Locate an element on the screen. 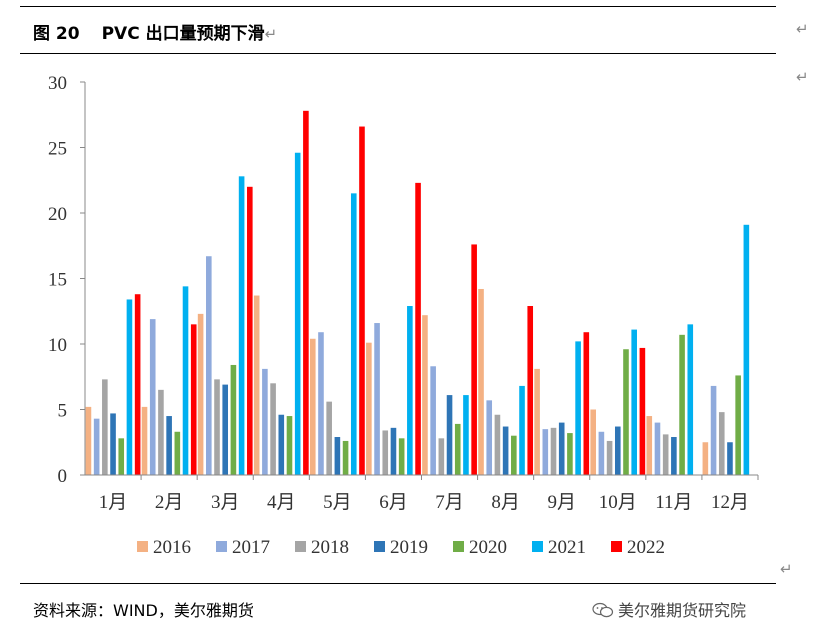 This screenshot has width=813, height=643. legend-label: 2019 is located at coordinates (409, 547).